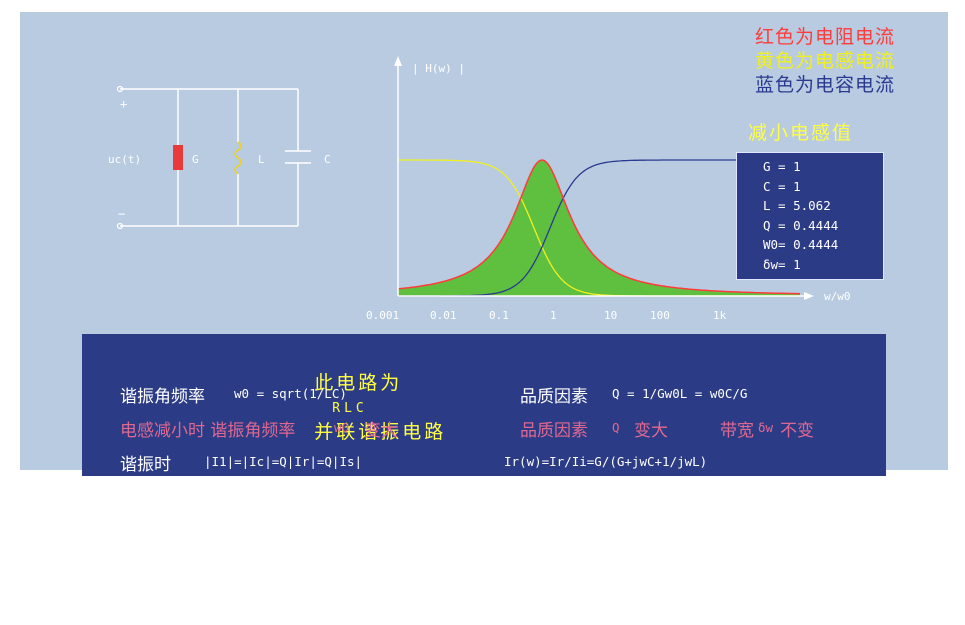 The height and width of the screenshot is (625, 965). What do you see at coordinates (283, 461) in the screenshot?
I see `formula-currents: |I1|=|Ic|=Q|Ir|=Q|Is|` at bounding box center [283, 461].